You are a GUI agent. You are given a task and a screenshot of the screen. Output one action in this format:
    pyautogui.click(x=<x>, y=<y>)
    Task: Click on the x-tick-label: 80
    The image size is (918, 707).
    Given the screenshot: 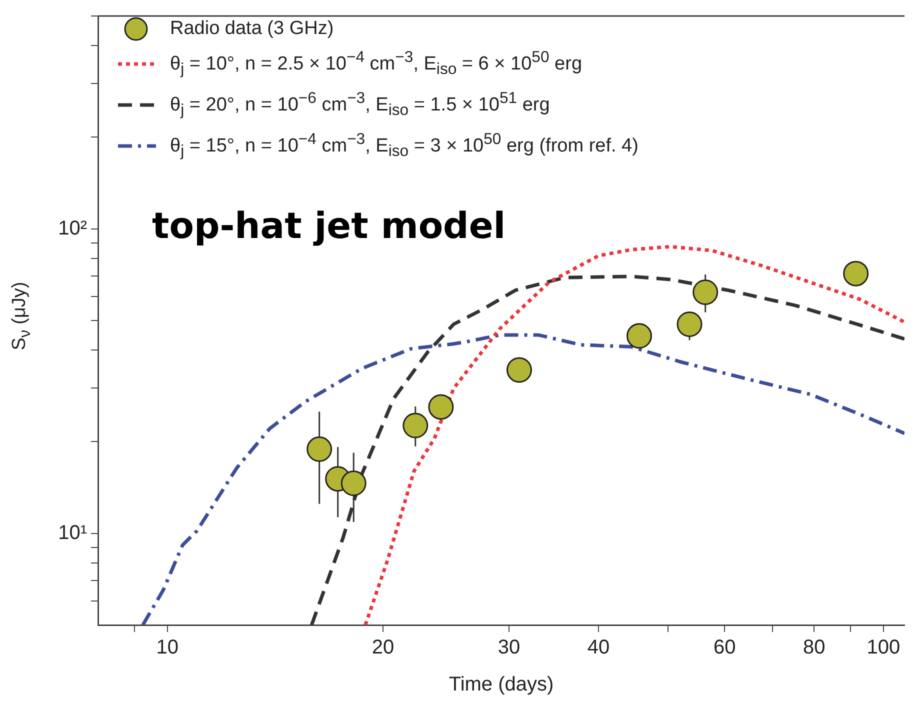 What is the action you would take?
    pyautogui.click(x=814, y=647)
    